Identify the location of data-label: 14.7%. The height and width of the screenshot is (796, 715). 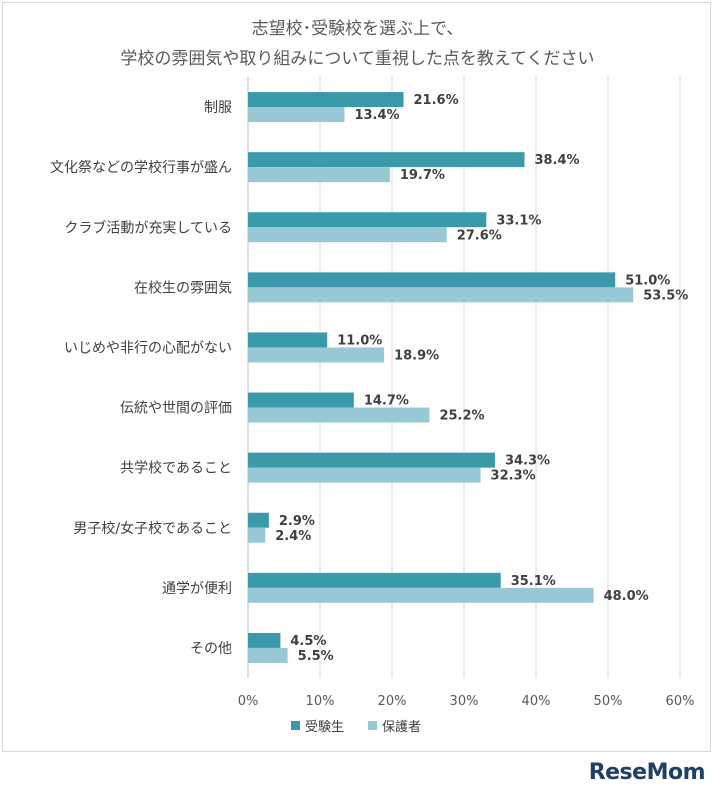
(386, 401).